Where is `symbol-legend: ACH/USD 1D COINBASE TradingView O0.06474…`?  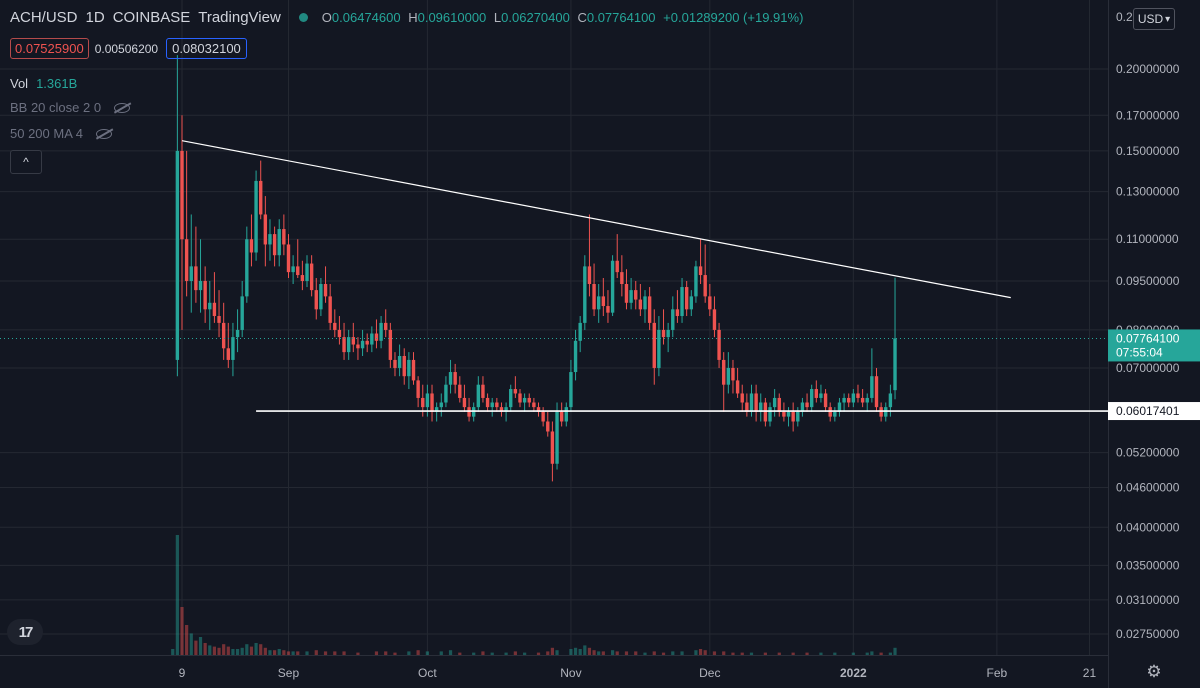 symbol-legend: ACH/USD 1D COINBASE TradingView O0.06474… is located at coordinates (406, 17).